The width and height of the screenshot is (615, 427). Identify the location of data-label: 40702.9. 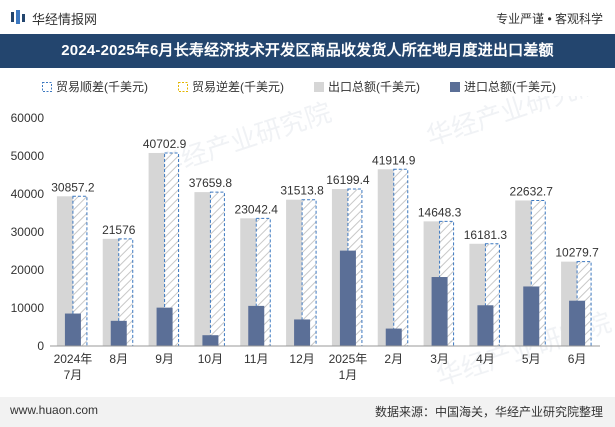
(165, 144).